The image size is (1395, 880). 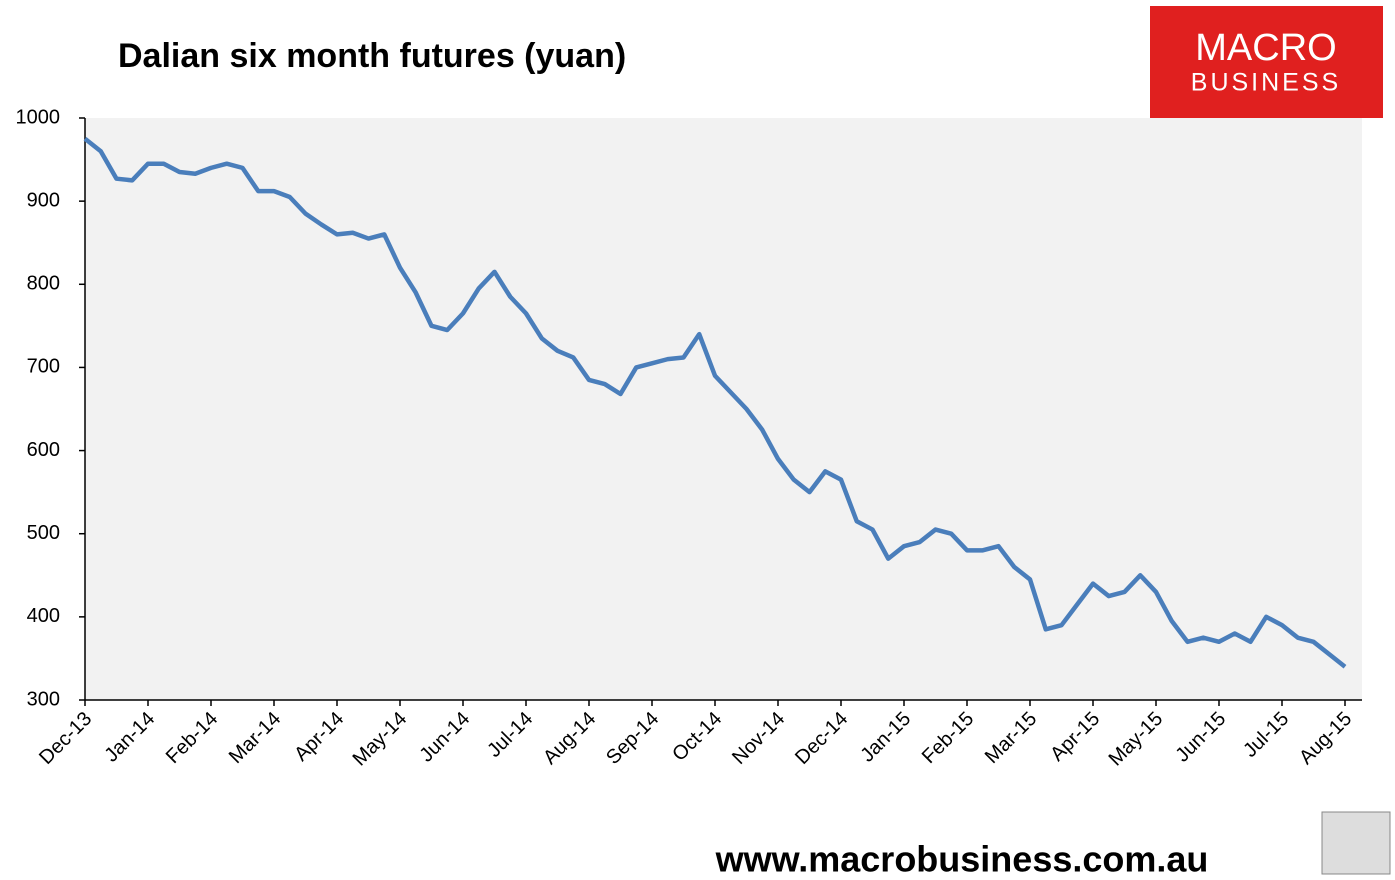 I want to click on x-tick-label: Sep-14, so click(x=632, y=738).